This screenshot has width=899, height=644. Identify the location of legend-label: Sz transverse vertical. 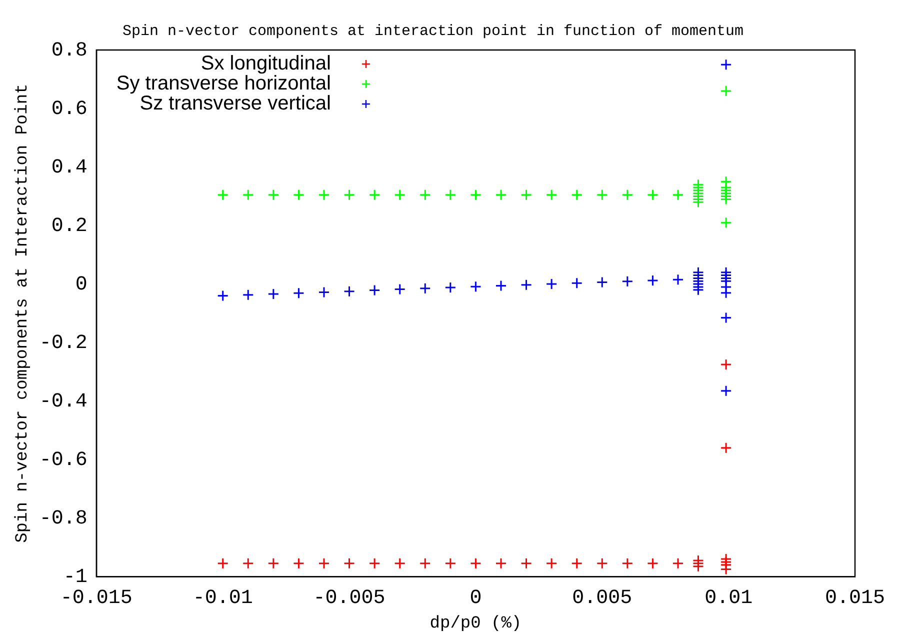
(235, 103).